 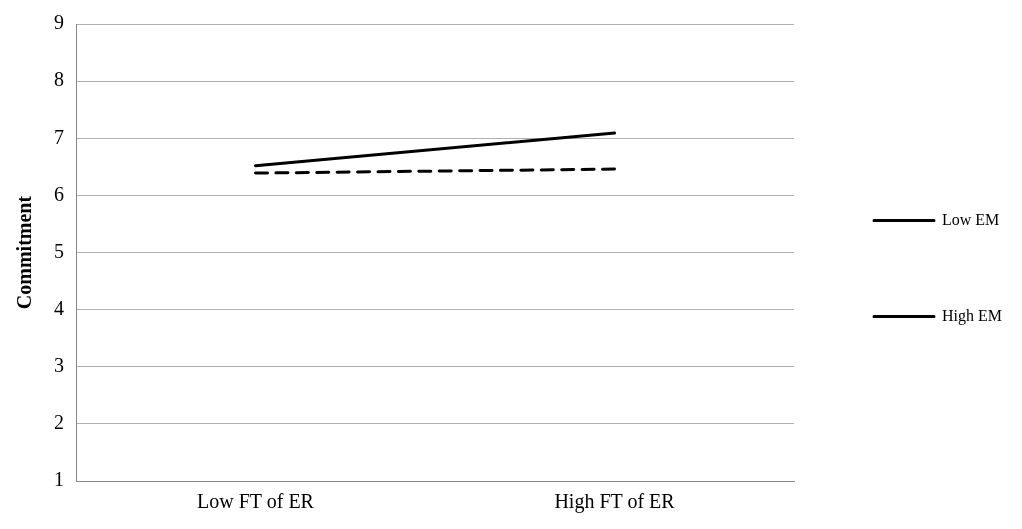 What do you see at coordinates (59, 136) in the screenshot?
I see `y-tick-label: 7` at bounding box center [59, 136].